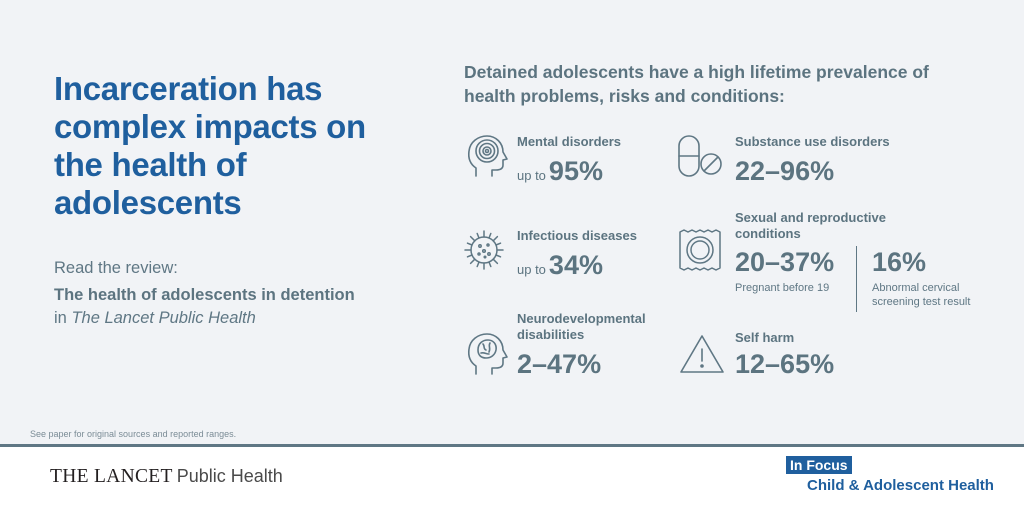 This screenshot has height=512, width=1024. I want to click on footer-bar, so click(512, 478).